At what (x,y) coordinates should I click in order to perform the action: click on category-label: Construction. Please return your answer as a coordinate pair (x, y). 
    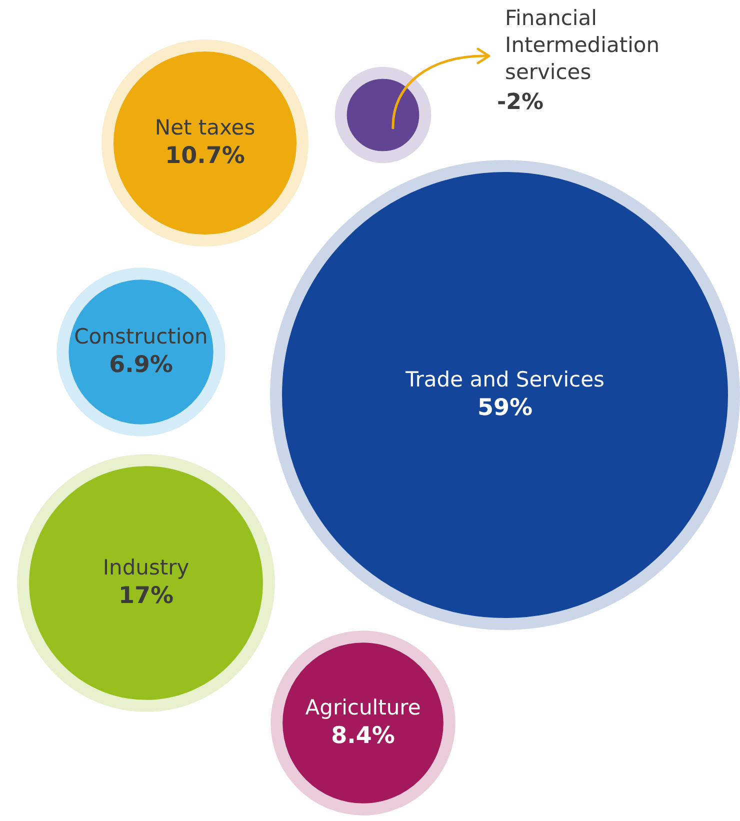
    Looking at the image, I should click on (141, 336).